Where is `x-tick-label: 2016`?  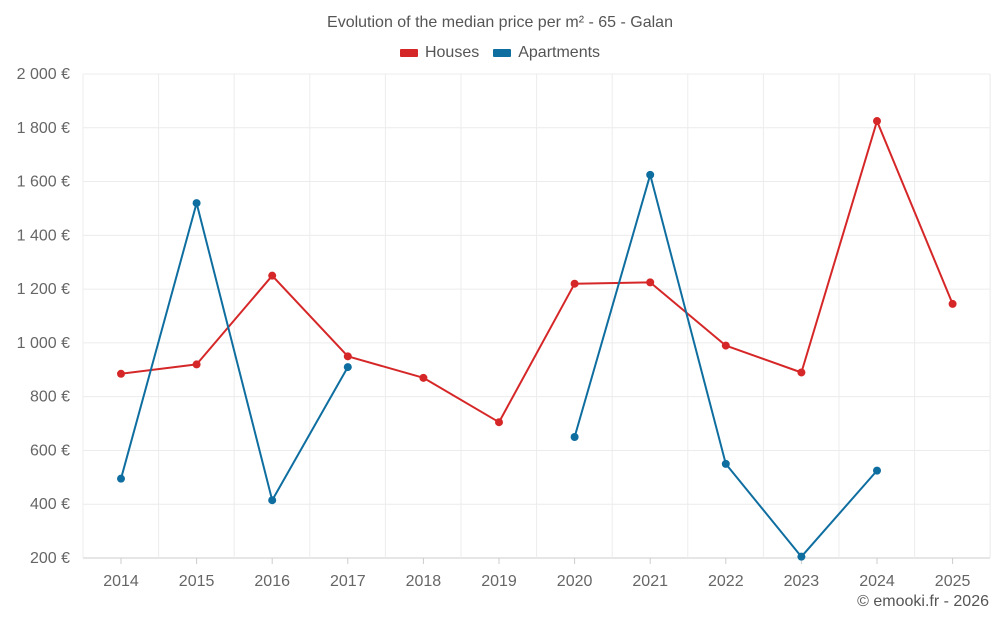
x-tick-label: 2016 is located at coordinates (272, 581).